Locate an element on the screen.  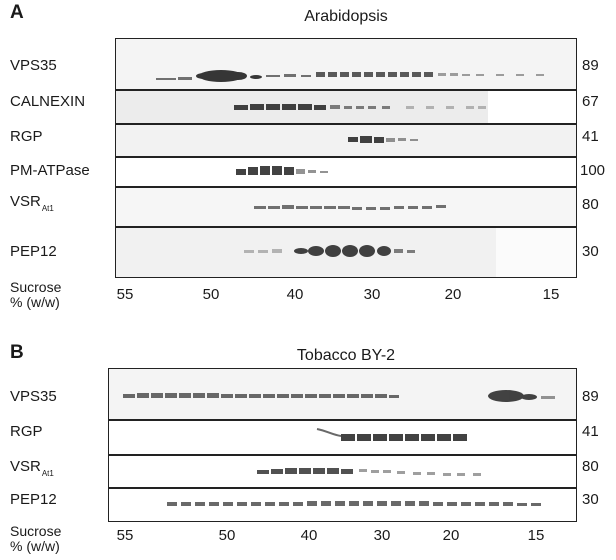
tick-b-15: 15 is located at coordinates (536, 535).